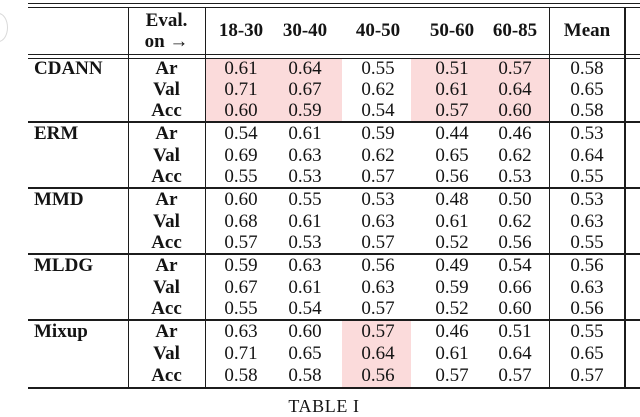 The image size is (640, 417). I want to click on method-name: Mixup, so click(61, 332).